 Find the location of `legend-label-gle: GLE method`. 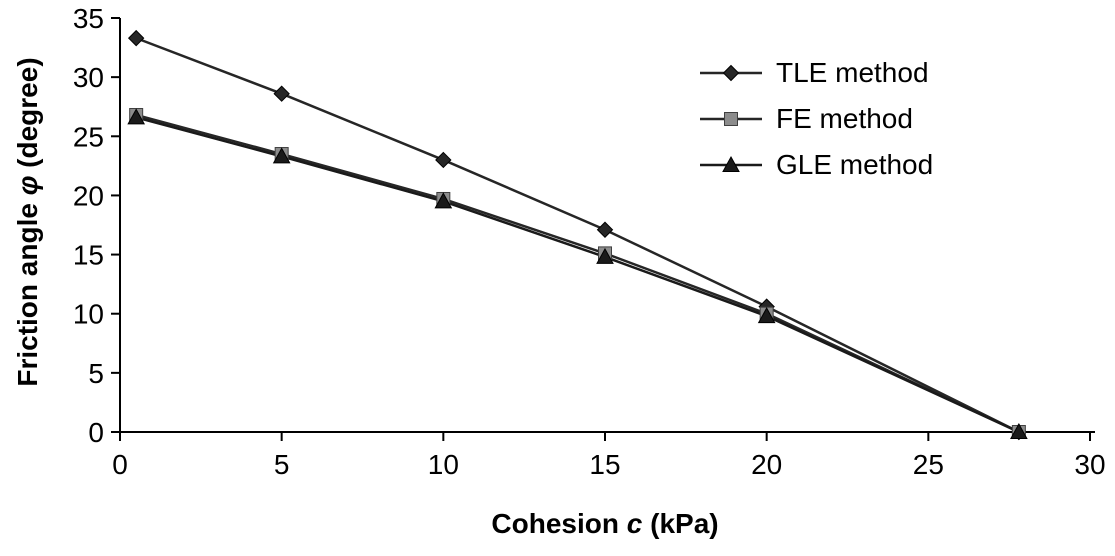

legend-label-gle: GLE method is located at coordinates (855, 164).